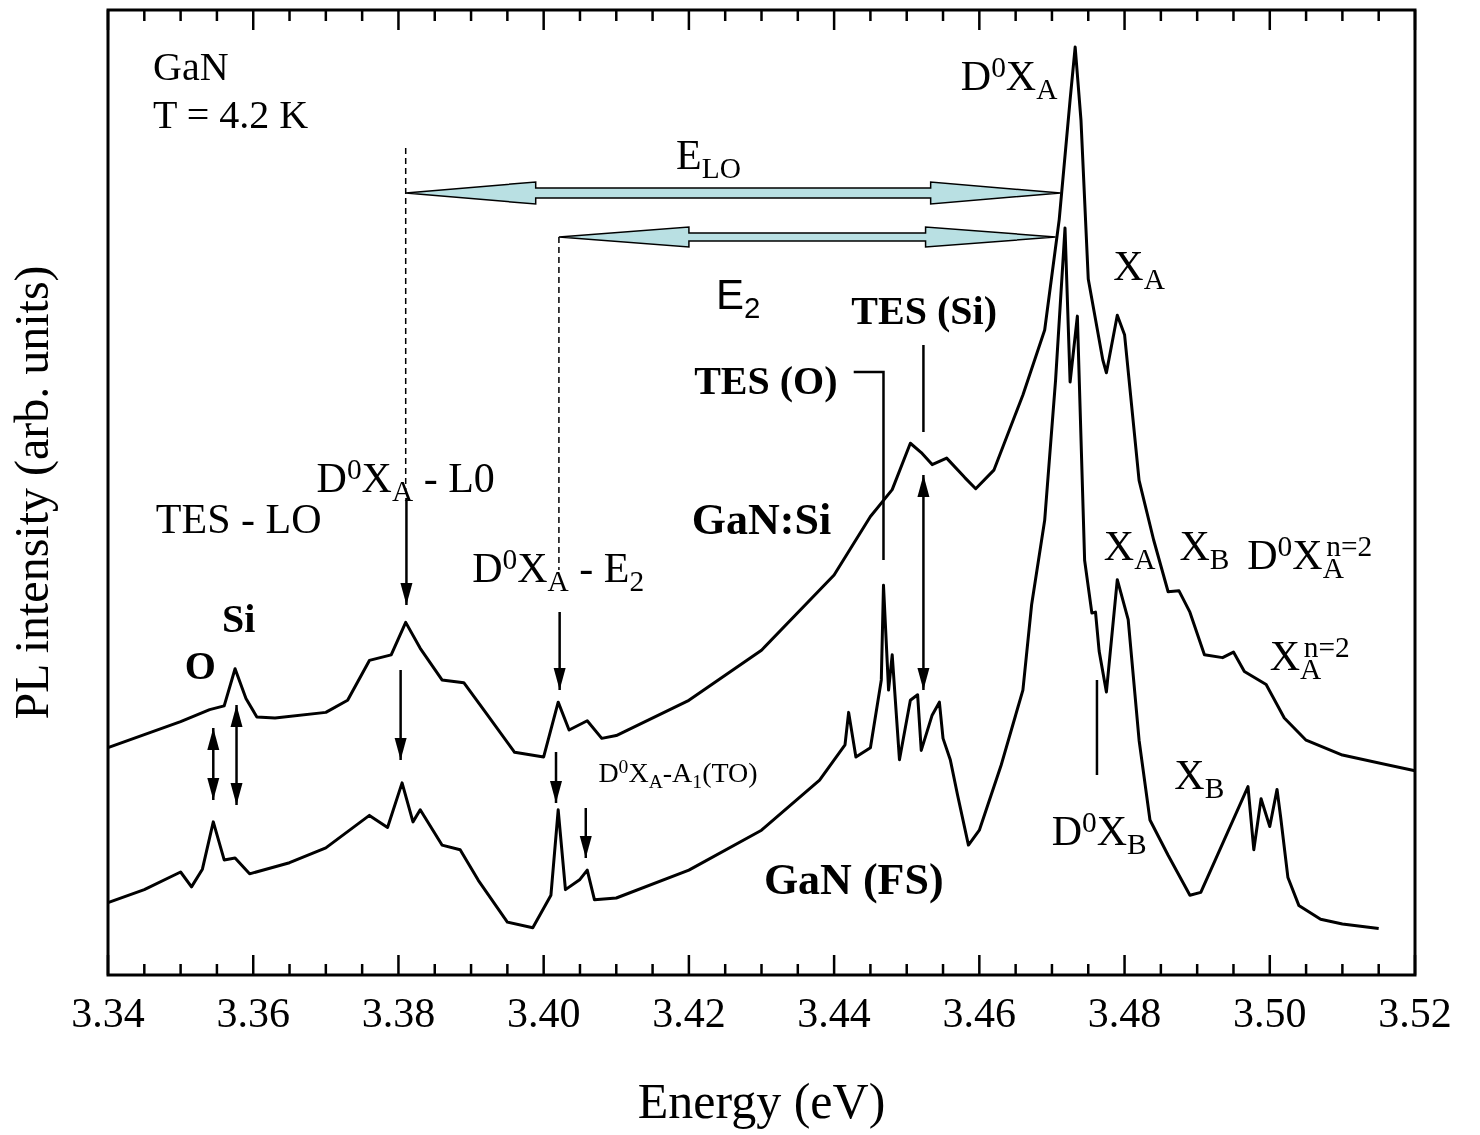 Image resolution: width=1480 pixels, height=1135 pixels. Describe the element at coordinates (761, 1101) in the screenshot. I see `x-axis-title: Energy (eV)` at that location.